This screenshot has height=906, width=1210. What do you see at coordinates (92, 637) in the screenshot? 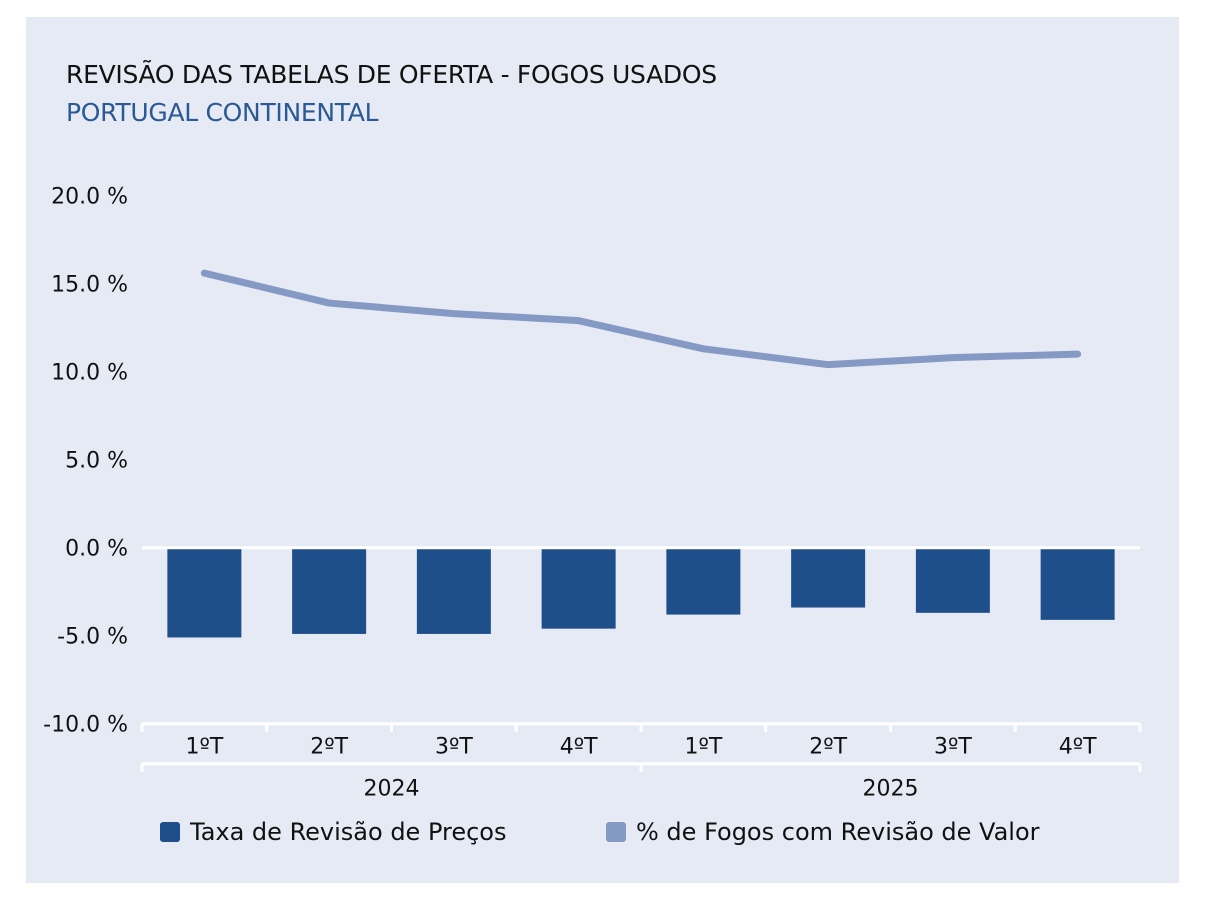
I see `y-tick-label: -5.0 %` at bounding box center [92, 637].